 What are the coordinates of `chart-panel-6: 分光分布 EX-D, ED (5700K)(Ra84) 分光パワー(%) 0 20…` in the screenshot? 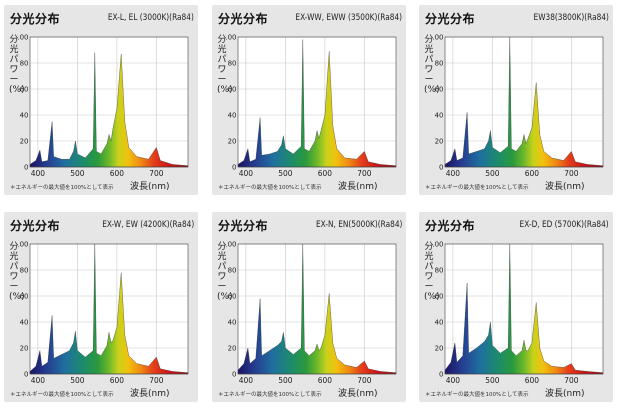 It's located at (516, 307).